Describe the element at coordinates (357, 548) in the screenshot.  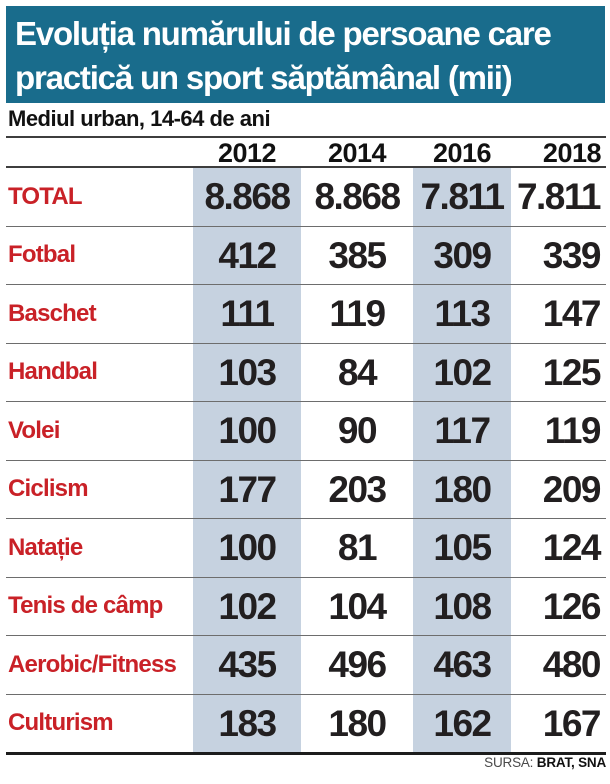
I see `cell-value: 81` at that location.